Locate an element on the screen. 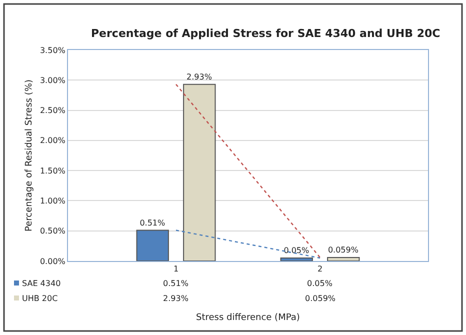 The height and width of the screenshot is (335, 466). x-tick-label: 2 is located at coordinates (320, 269).